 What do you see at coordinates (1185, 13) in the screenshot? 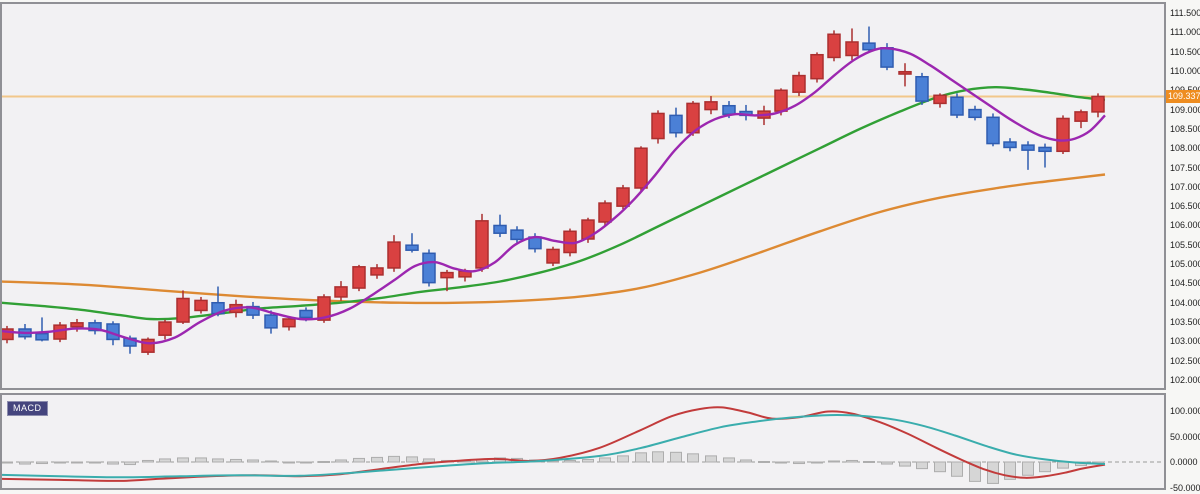
I see `price-axis-label: 111.500` at bounding box center [1185, 13].